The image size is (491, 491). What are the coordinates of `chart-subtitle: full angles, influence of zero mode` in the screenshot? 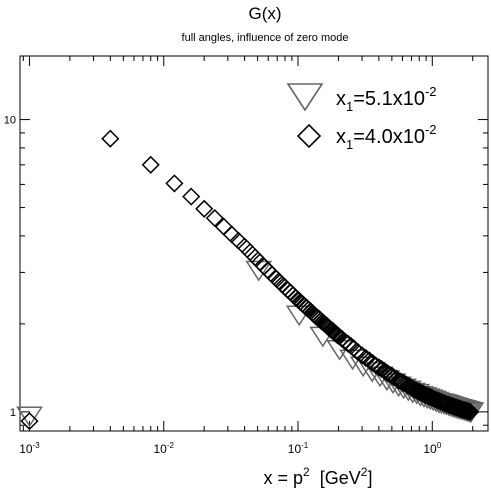 It's located at (265, 38).